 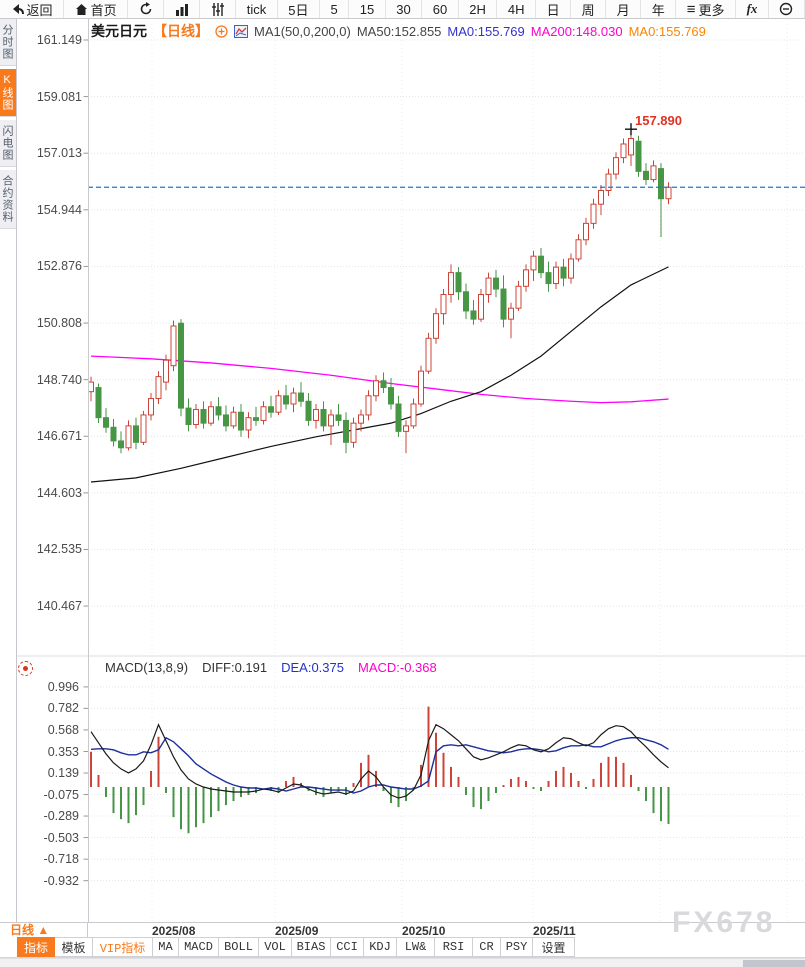 What do you see at coordinates (59, 153) in the screenshot?
I see `price-tick-label: 157.013` at bounding box center [59, 153].